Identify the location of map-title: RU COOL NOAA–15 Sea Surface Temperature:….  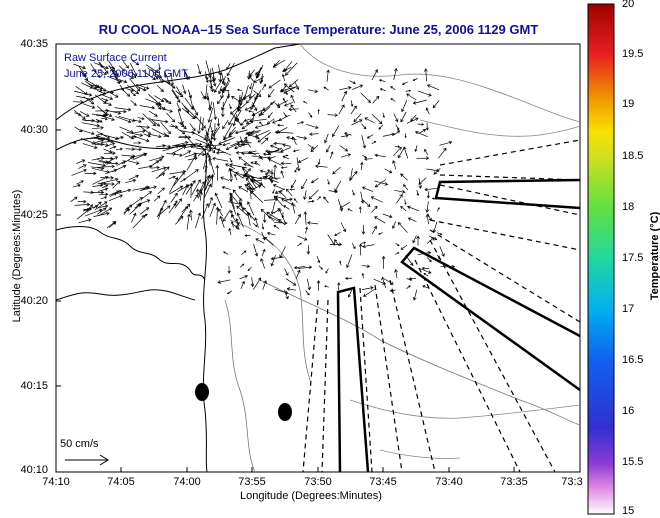
(318, 29).